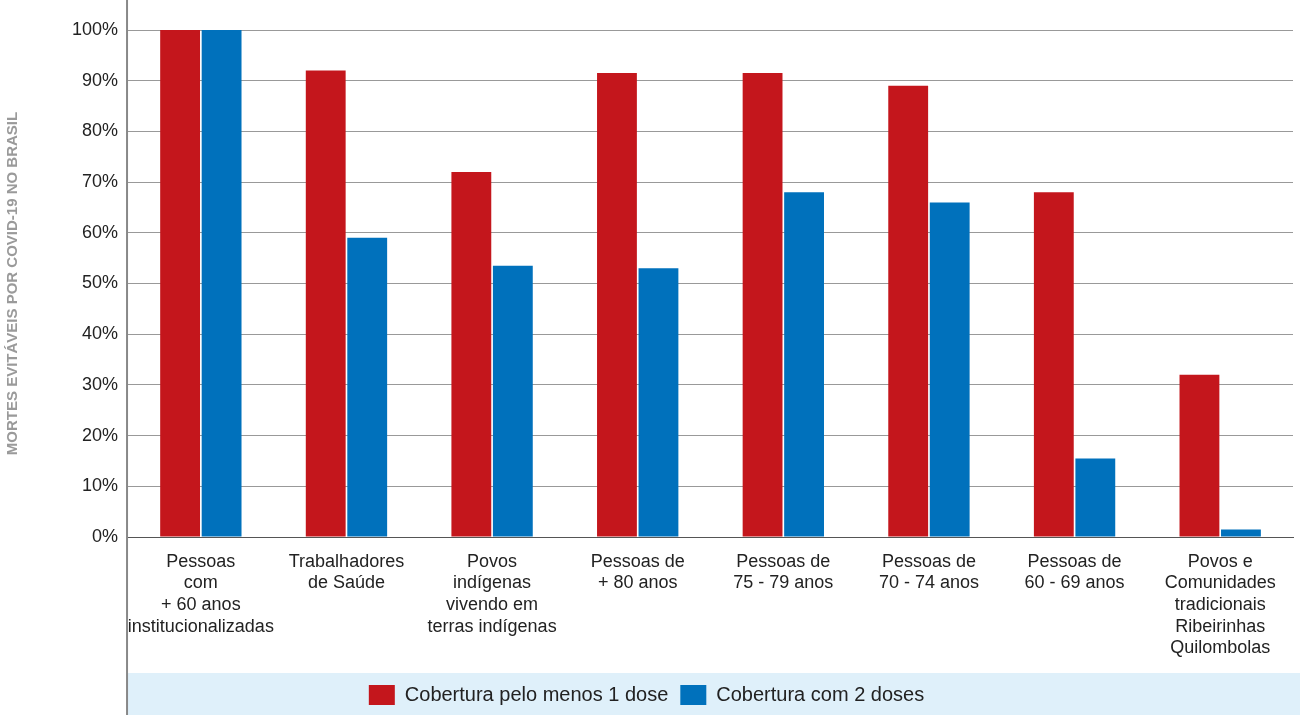  What do you see at coordinates (100, 383) in the screenshot?
I see `y-tick-label: 30%` at bounding box center [100, 383].